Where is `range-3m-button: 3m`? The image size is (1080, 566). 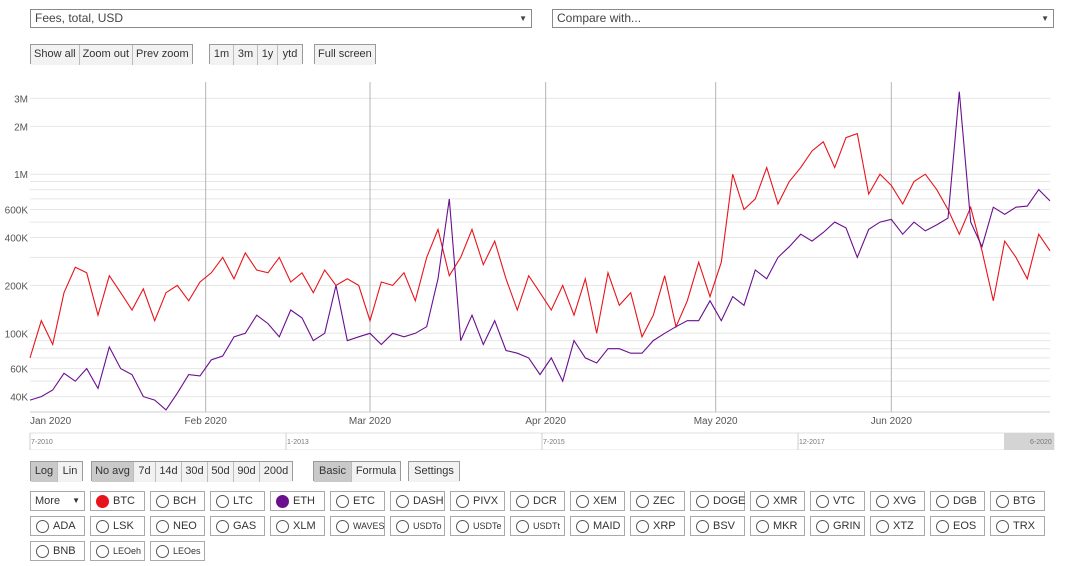 range-3m-button: 3m is located at coordinates (246, 55).